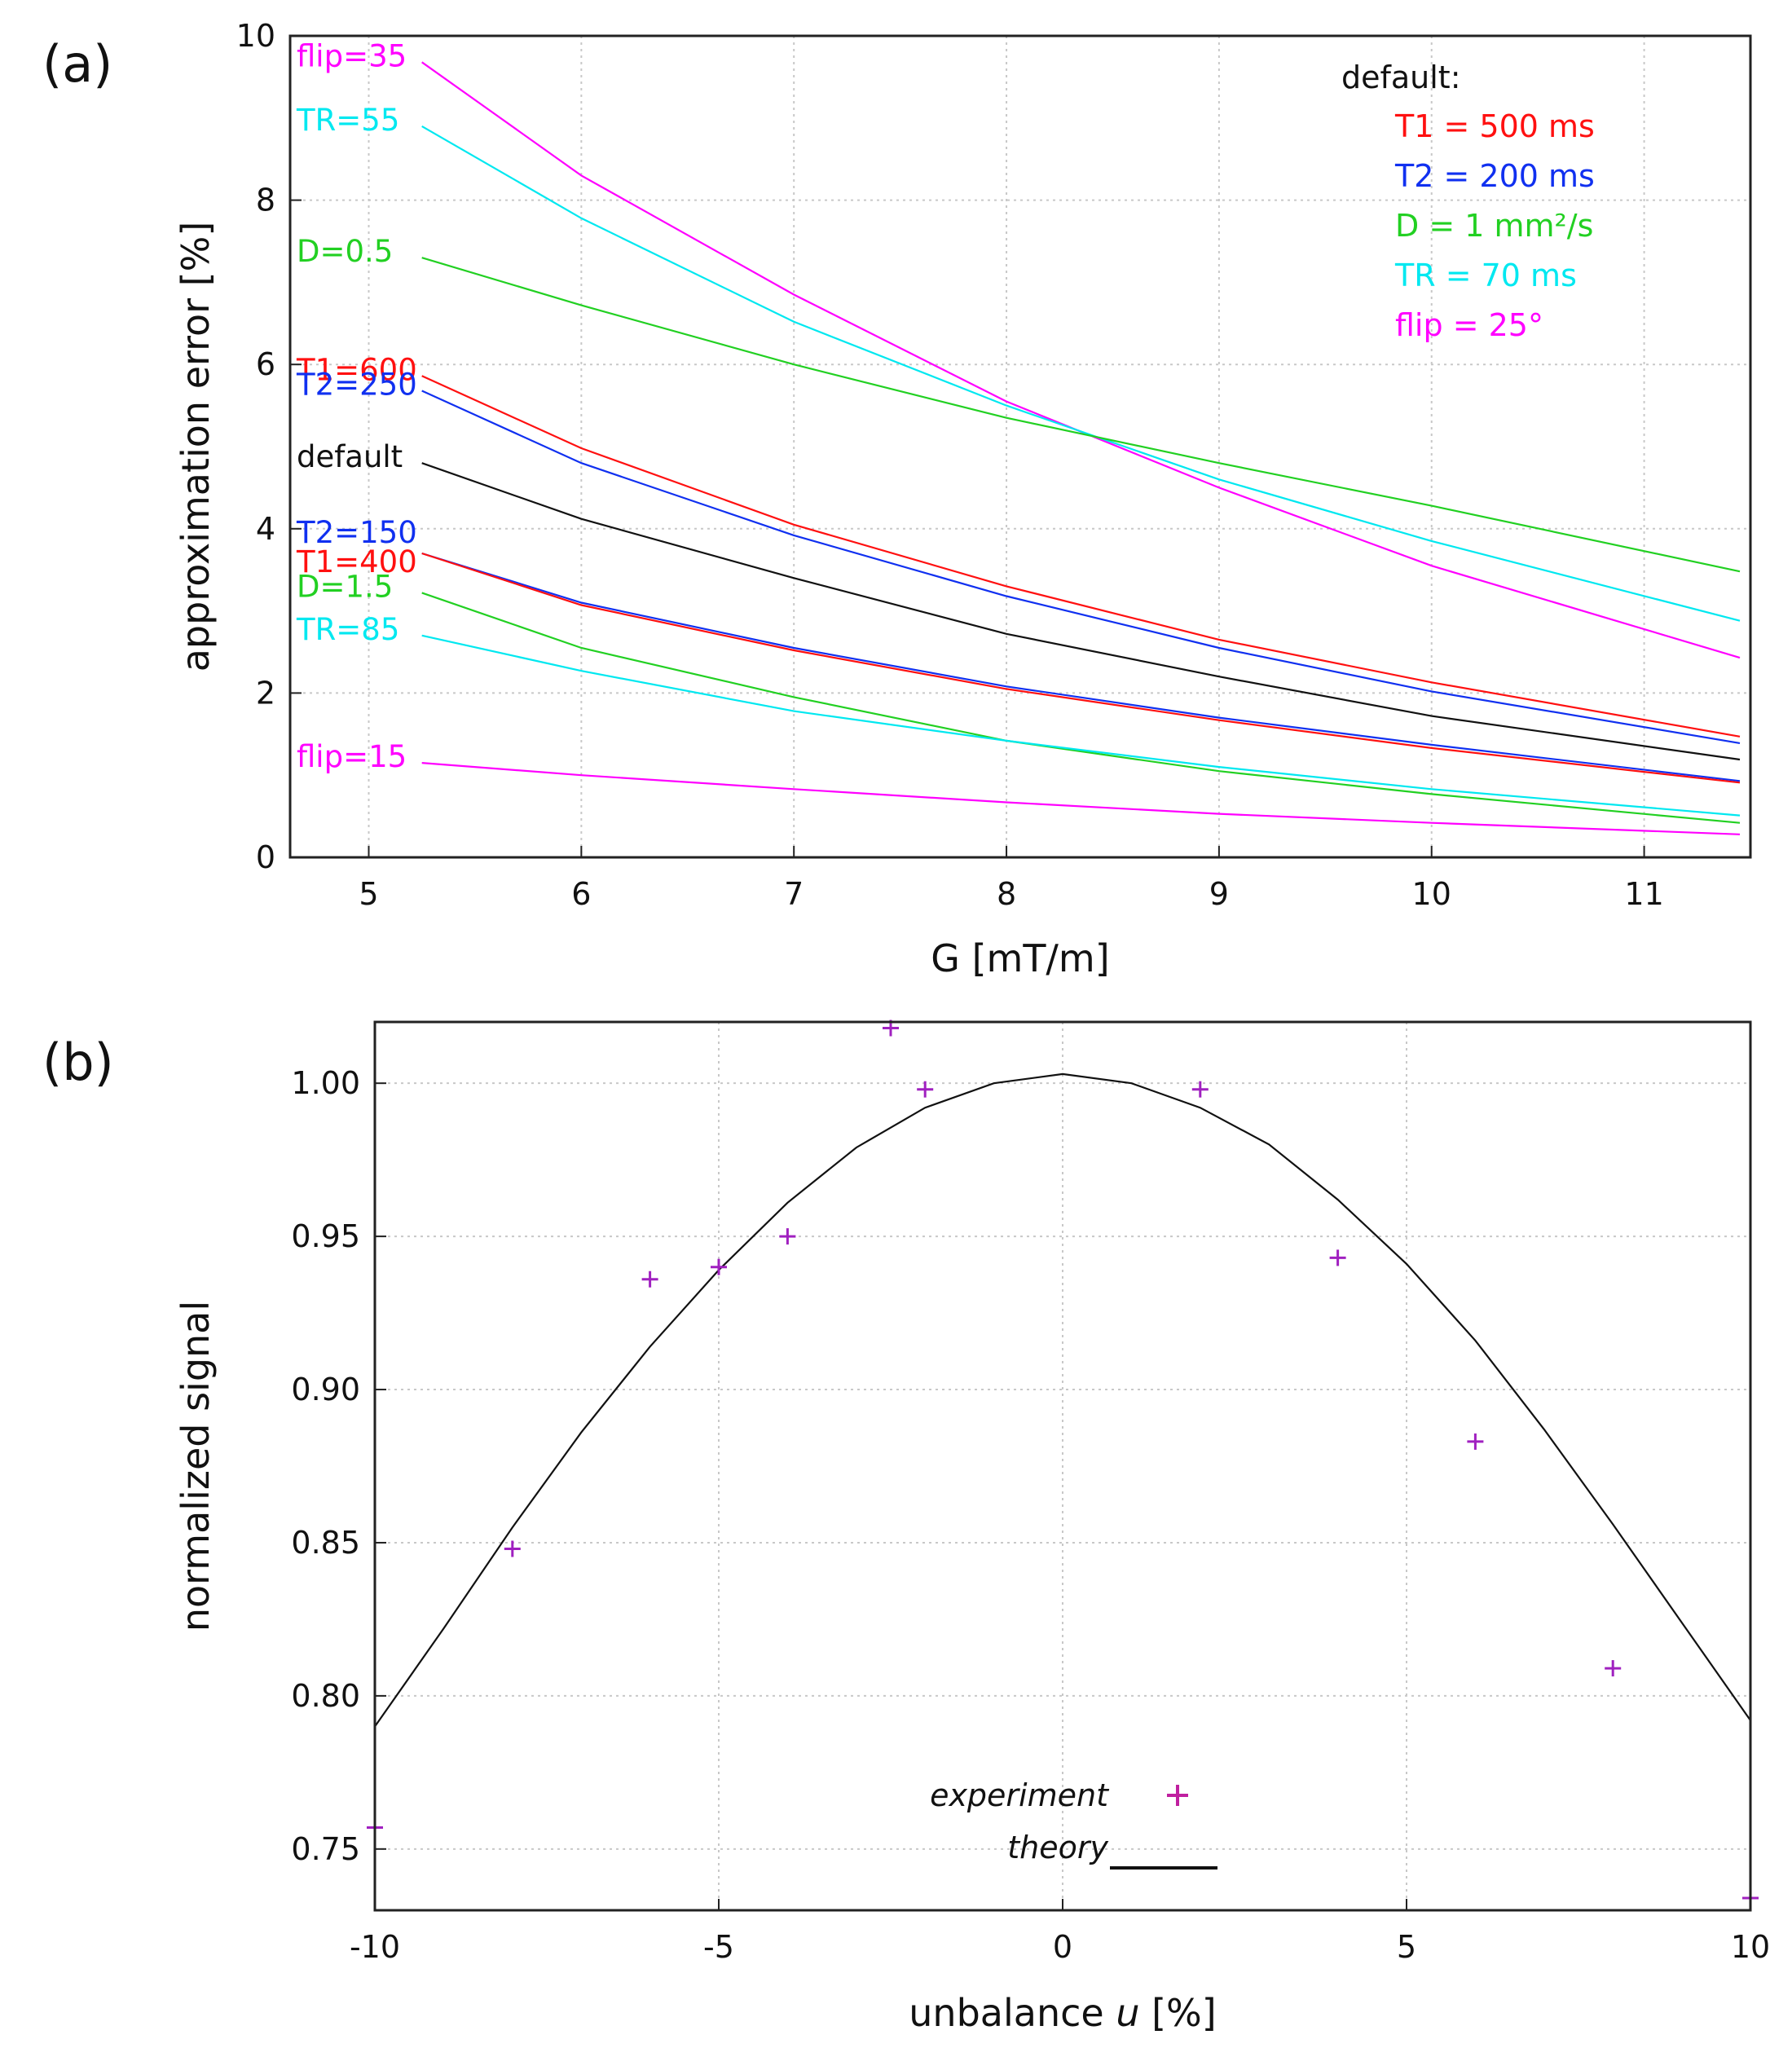 The image size is (1792, 2070). What do you see at coordinates (348, 120) in the screenshot?
I see `series-label: TR=55` at bounding box center [348, 120].